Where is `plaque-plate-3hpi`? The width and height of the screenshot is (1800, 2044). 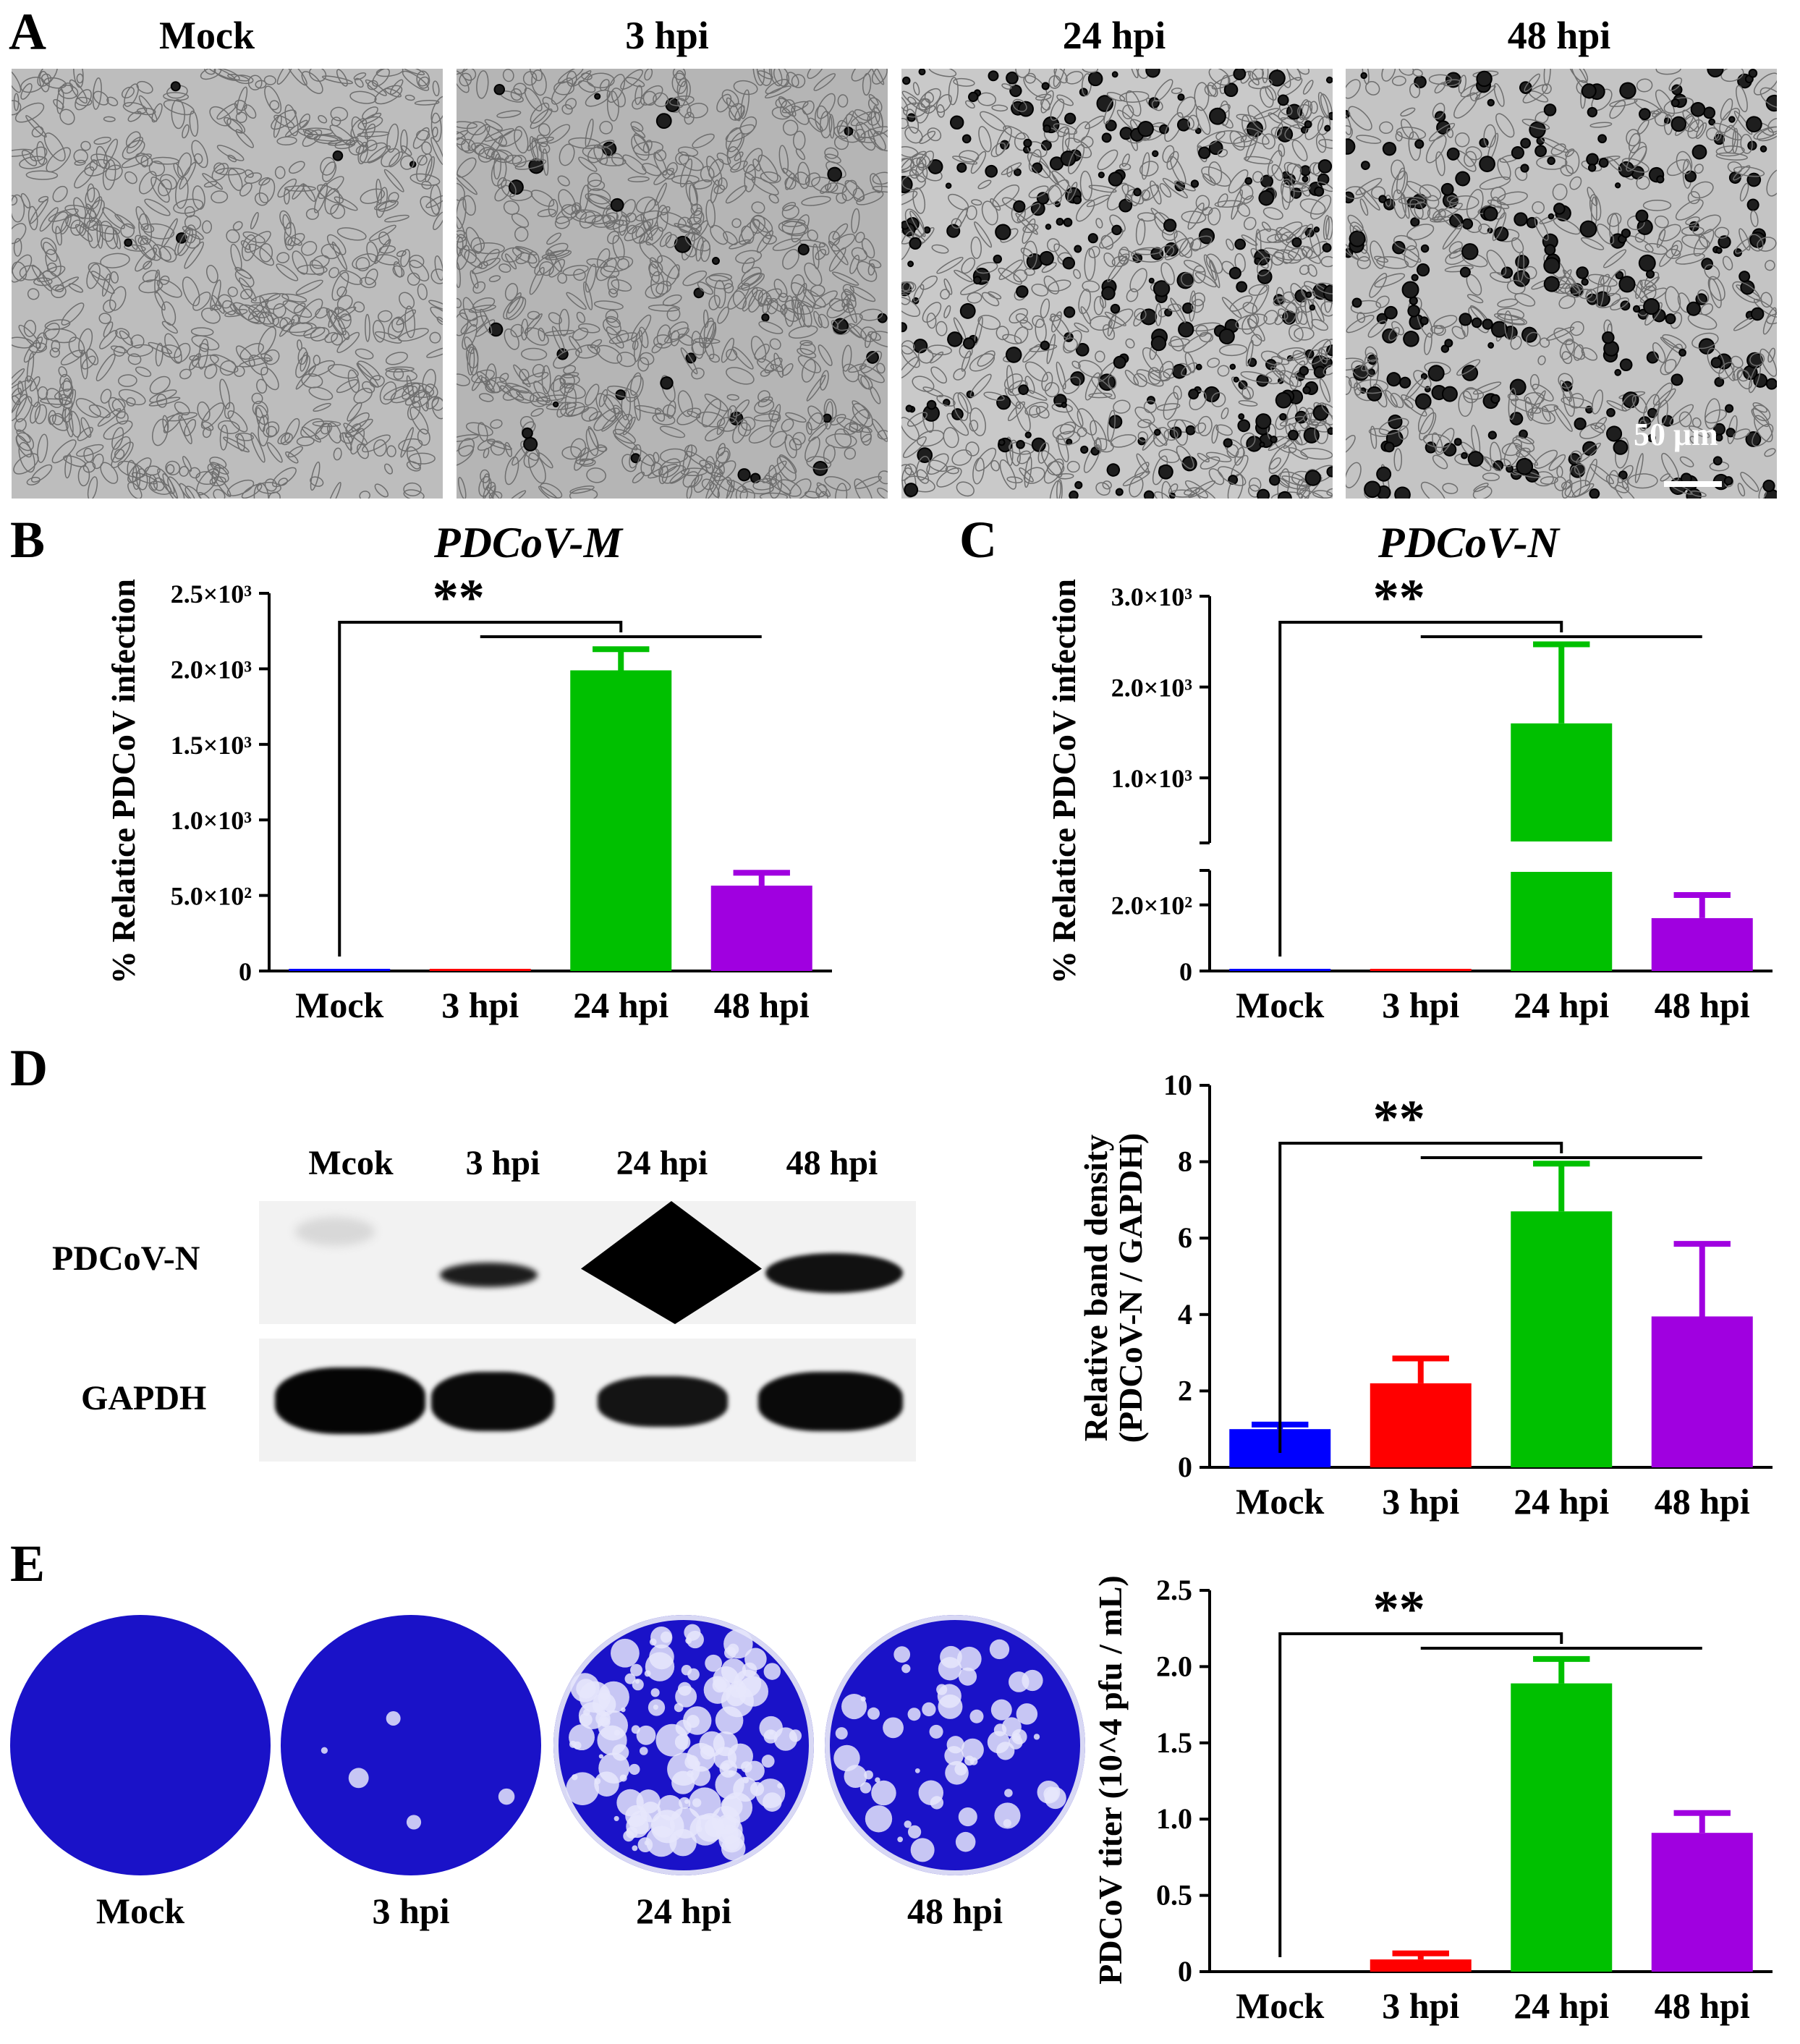
plaque-plate-3hpi is located at coordinates (411, 1745).